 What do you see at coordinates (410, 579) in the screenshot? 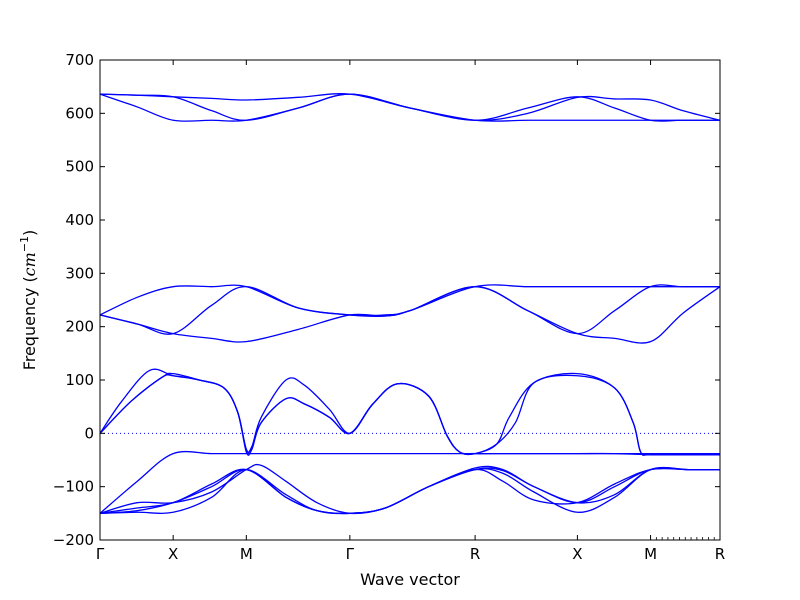
I see `x-axis-label: Wave vector` at bounding box center [410, 579].